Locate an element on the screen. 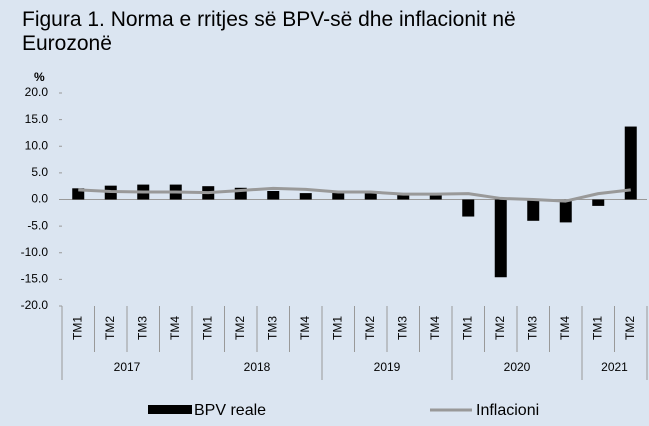 Image resolution: width=649 pixels, height=426 pixels. group-label: 2017 is located at coordinates (127, 367).